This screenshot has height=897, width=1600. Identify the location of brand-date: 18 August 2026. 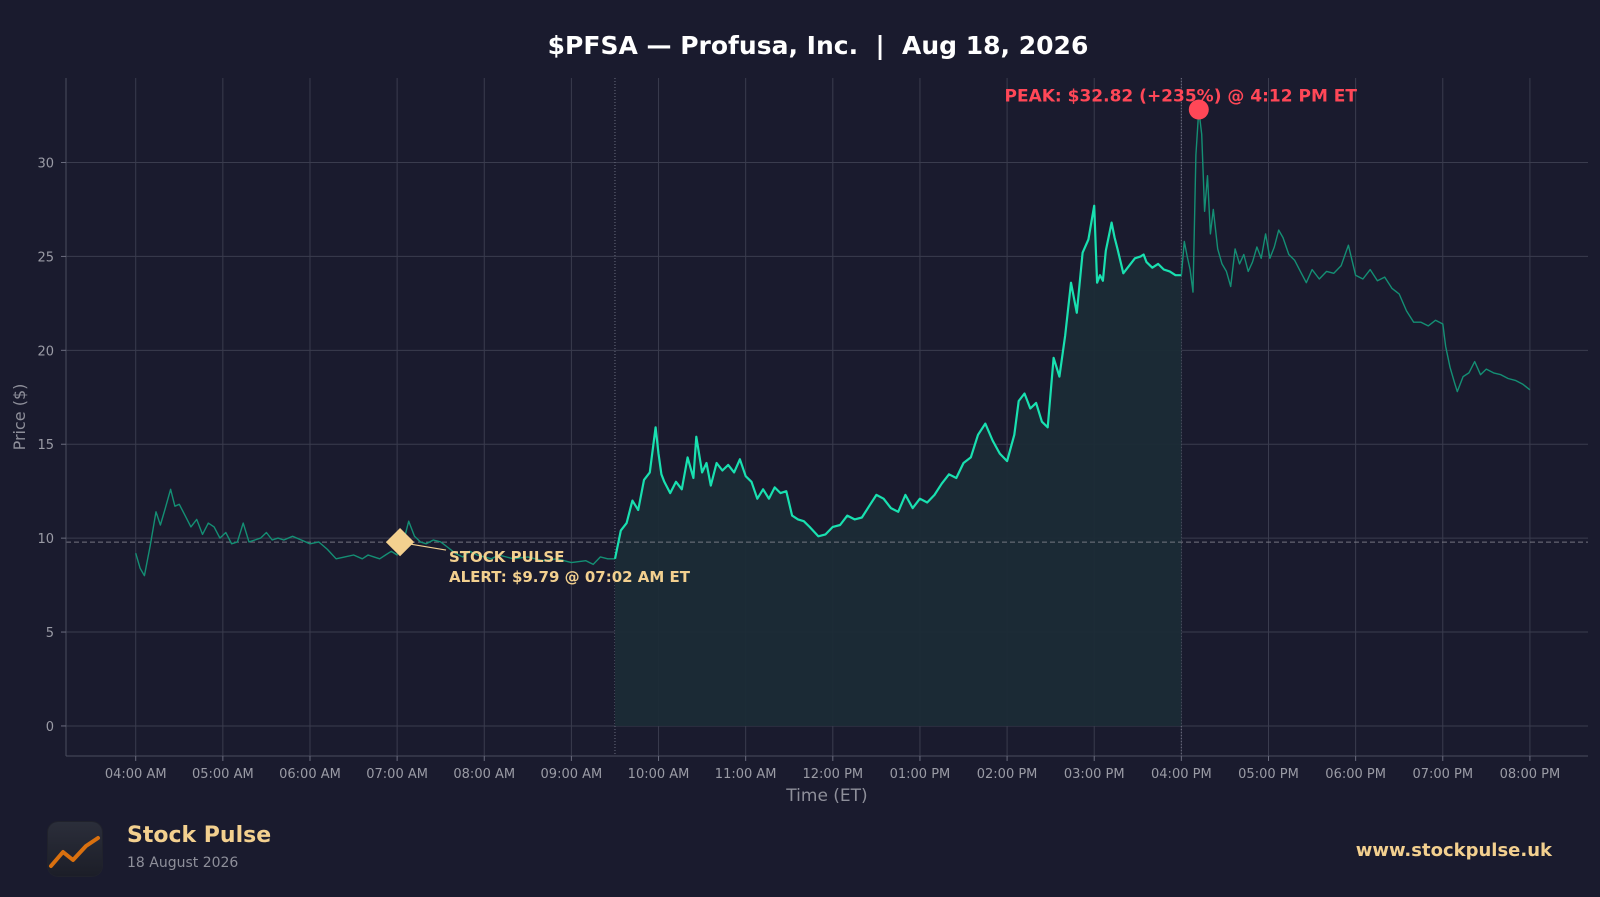
(183, 863).